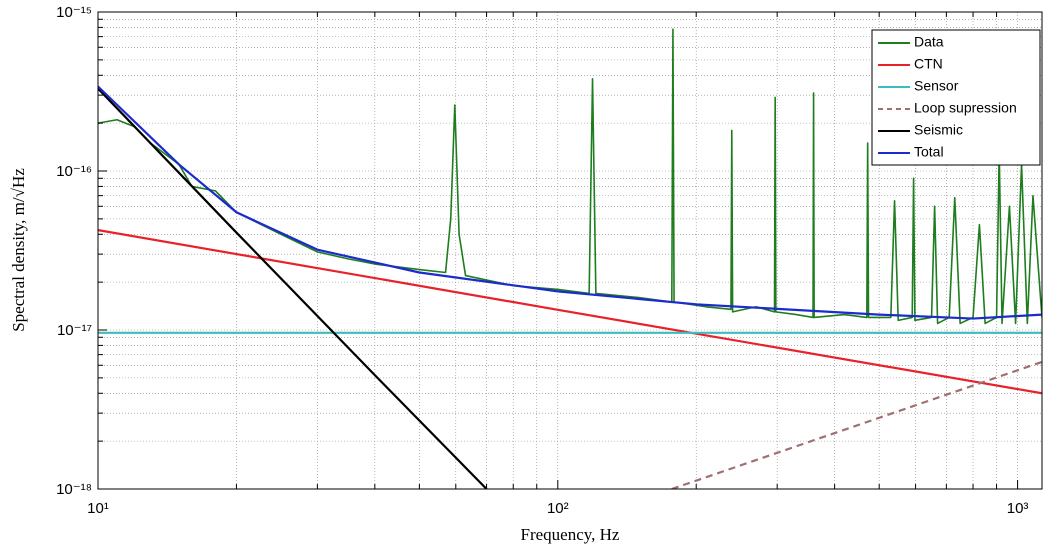 The height and width of the screenshot is (552, 1044). I want to click on y-tick-label: 10⁻¹⁸, so click(74, 489).